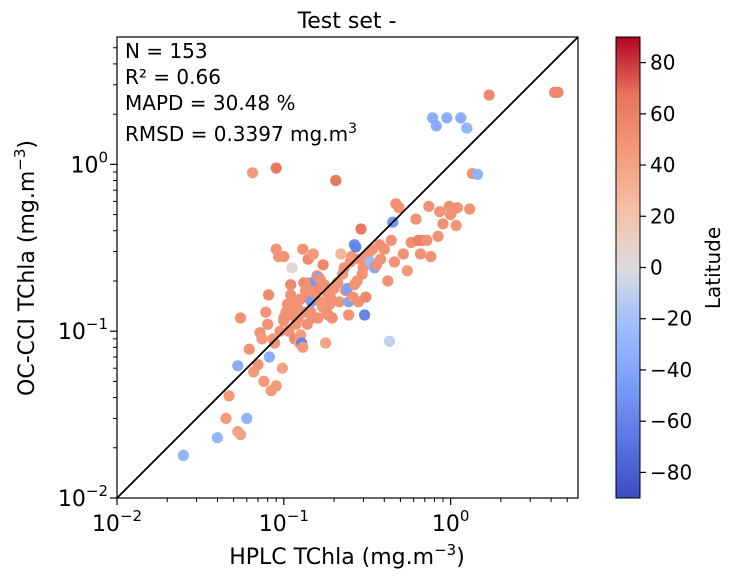 This screenshot has width=734, height=584. I want to click on annotation-rmsd-text: RMSD = 0.3397 mg.m, so click(236, 134).